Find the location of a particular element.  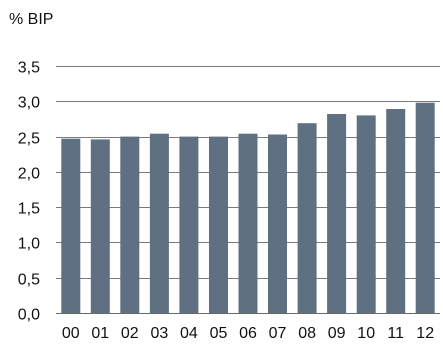

x-tick-label: 07 is located at coordinates (278, 333).